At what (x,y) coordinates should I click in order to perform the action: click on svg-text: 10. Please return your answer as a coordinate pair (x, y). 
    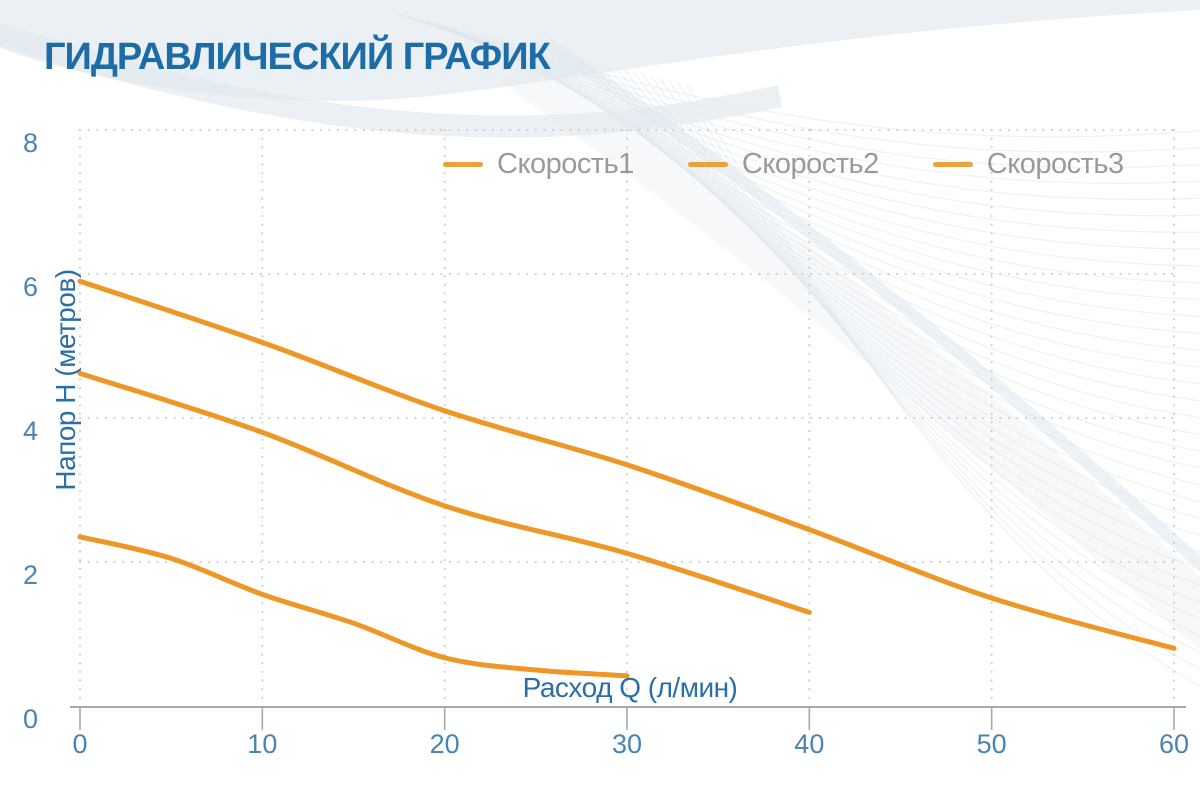
    Looking at the image, I should click on (262, 744).